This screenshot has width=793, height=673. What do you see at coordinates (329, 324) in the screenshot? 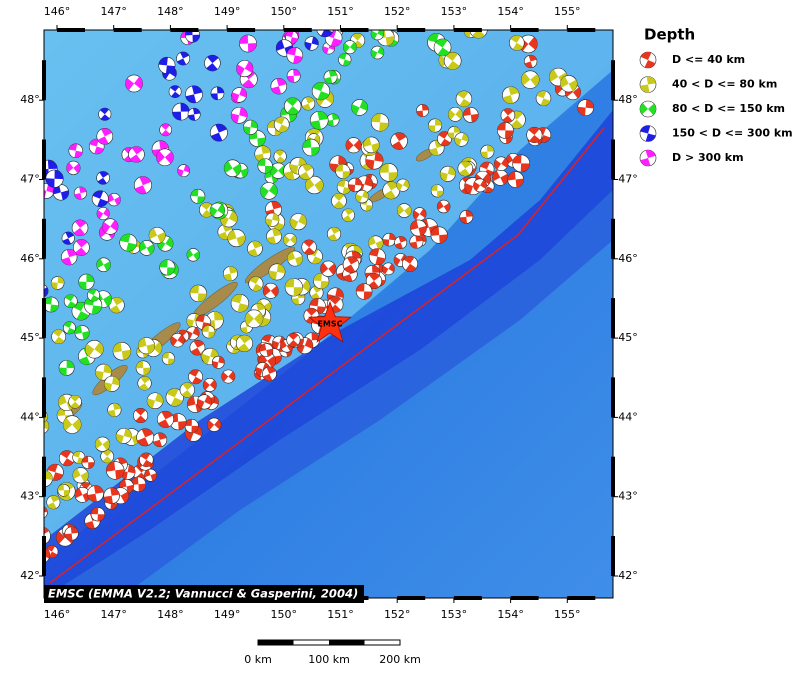
I see `epicenter-label: EMSC` at bounding box center [329, 324].